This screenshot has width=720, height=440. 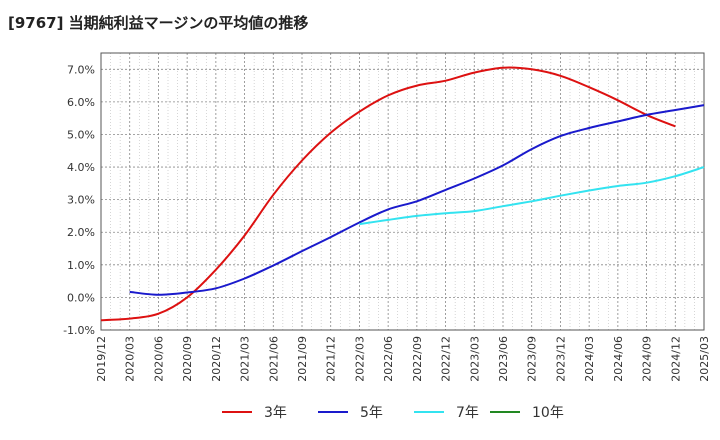 I want to click on x-tick-label: 2022/12, so click(x=446, y=359).